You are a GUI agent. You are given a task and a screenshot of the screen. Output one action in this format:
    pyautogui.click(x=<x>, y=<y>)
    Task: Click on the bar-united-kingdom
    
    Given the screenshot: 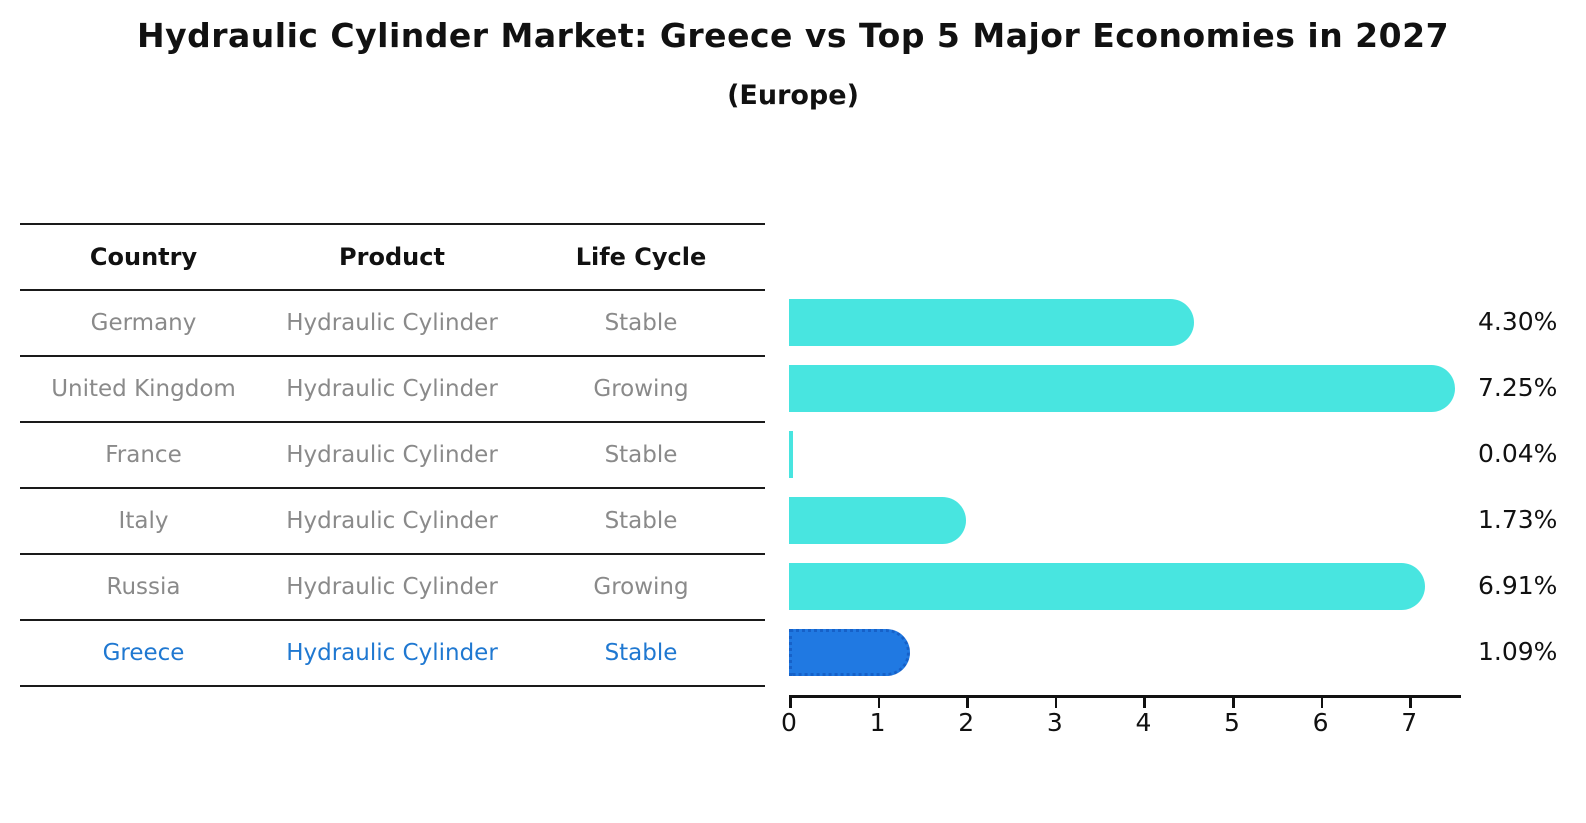 What is the action you would take?
    pyautogui.click(x=1122, y=388)
    